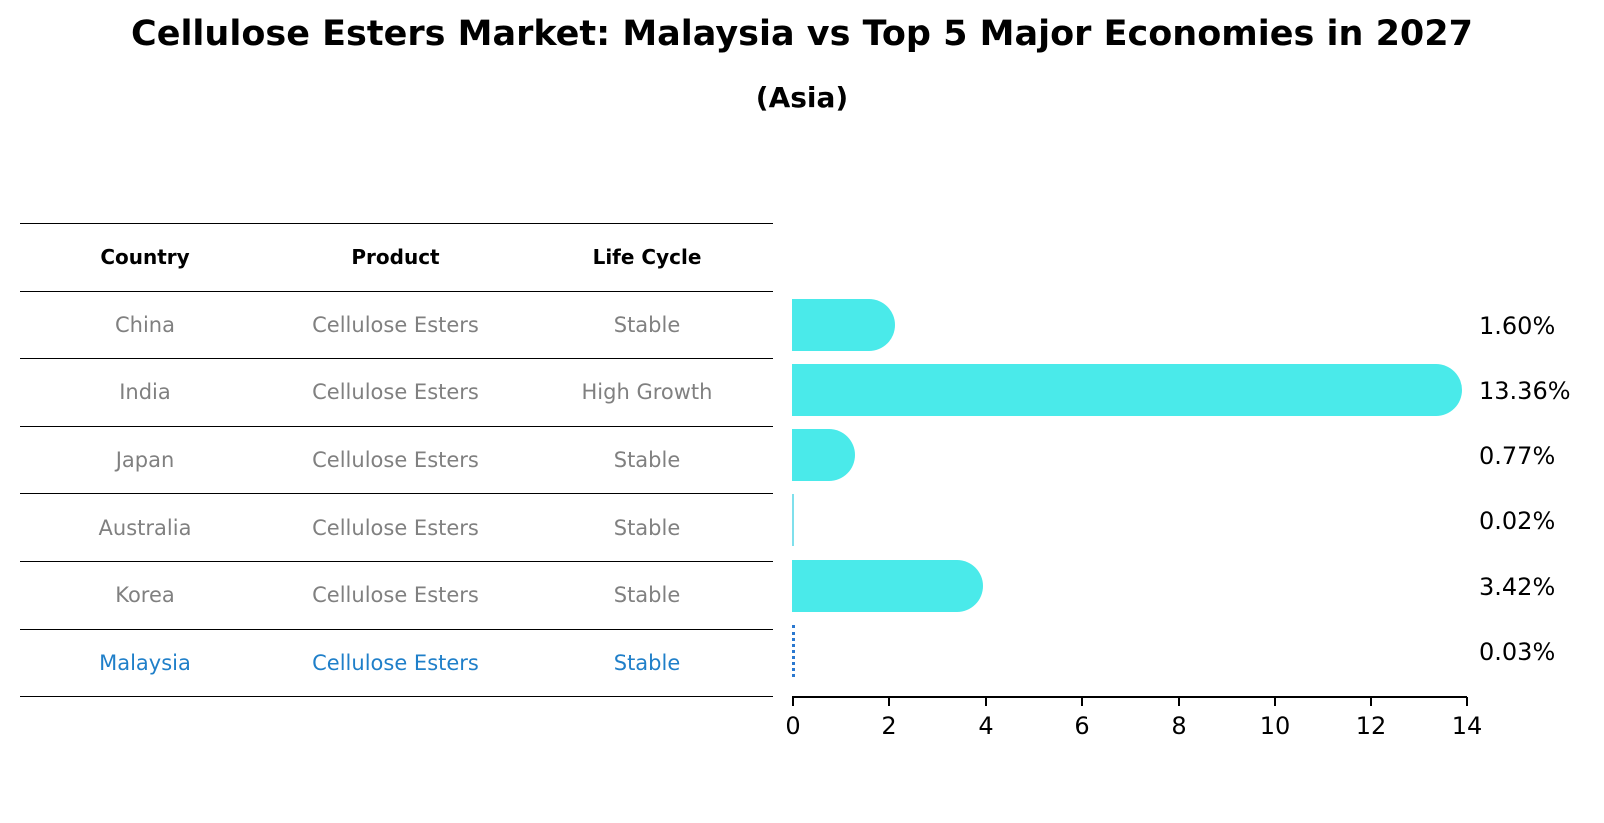 The width and height of the screenshot is (1604, 823). I want to click on value-label: 13.36%, so click(1525, 391).